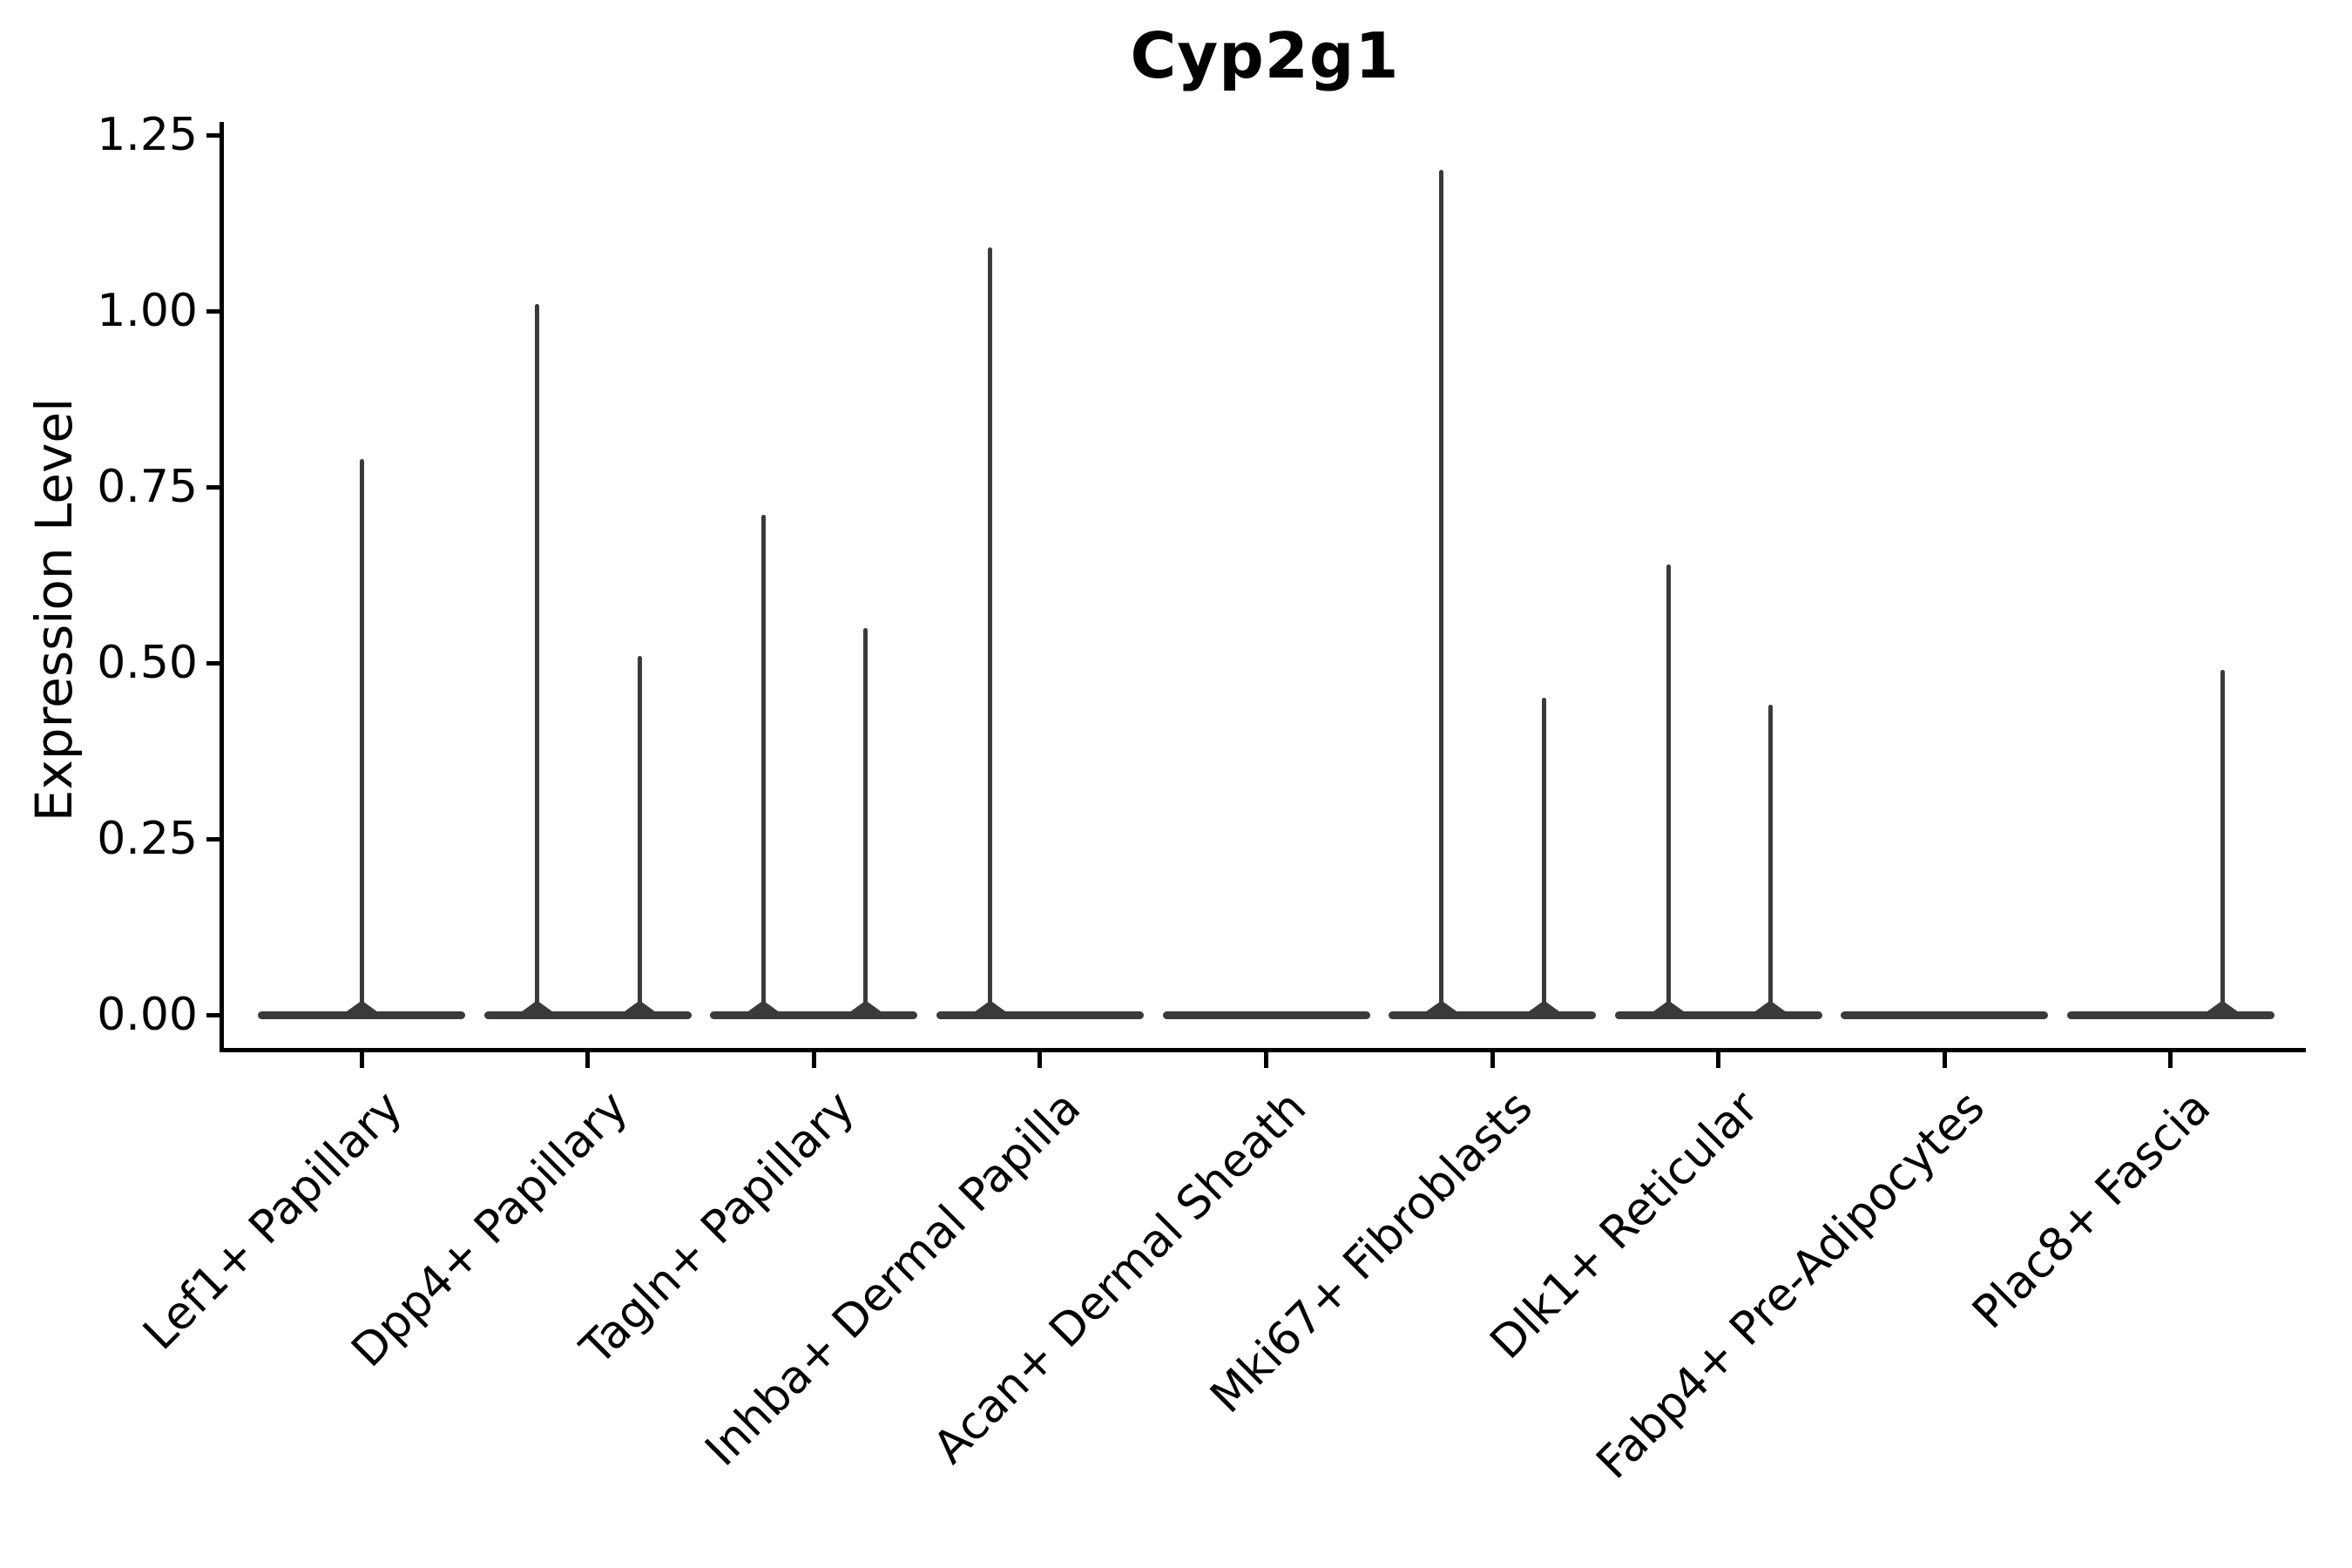 The height and width of the screenshot is (1568, 2352). Describe the element at coordinates (222, 587) in the screenshot. I see `y-axis-spine` at that location.